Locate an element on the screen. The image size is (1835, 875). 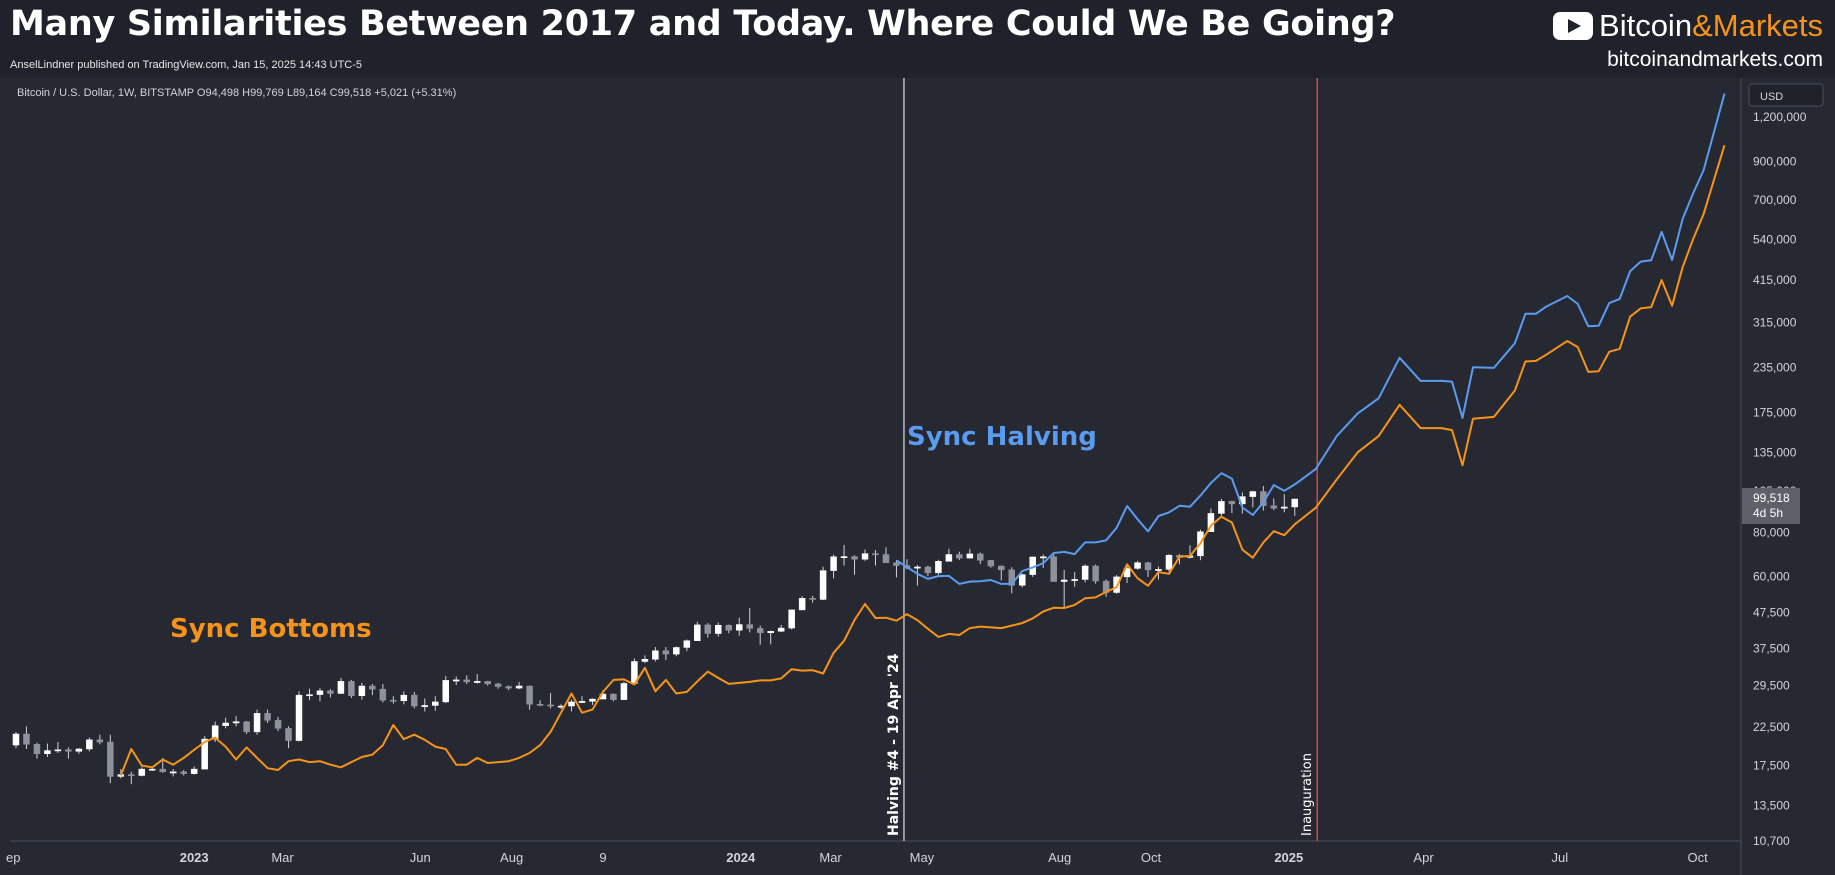
y-tick-label: 235,000 is located at coordinates (1775, 367).